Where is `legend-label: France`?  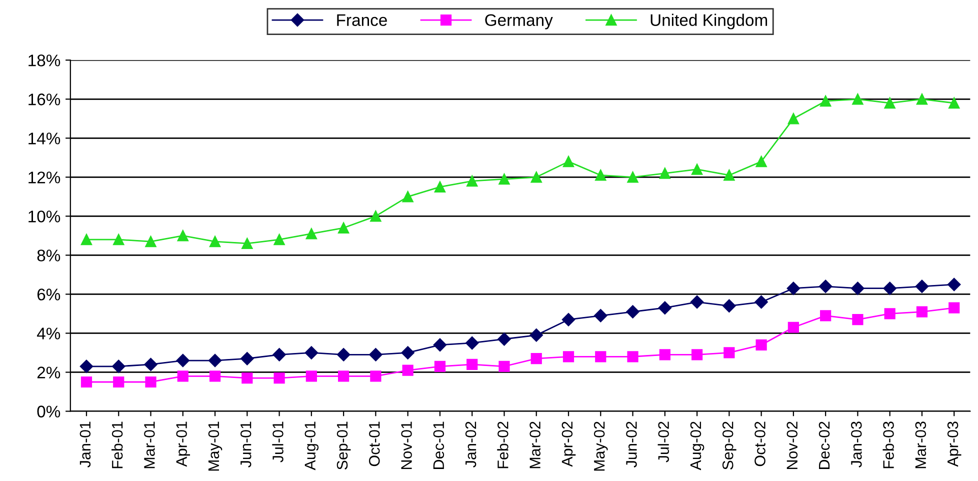
legend-label: France is located at coordinates (362, 20).